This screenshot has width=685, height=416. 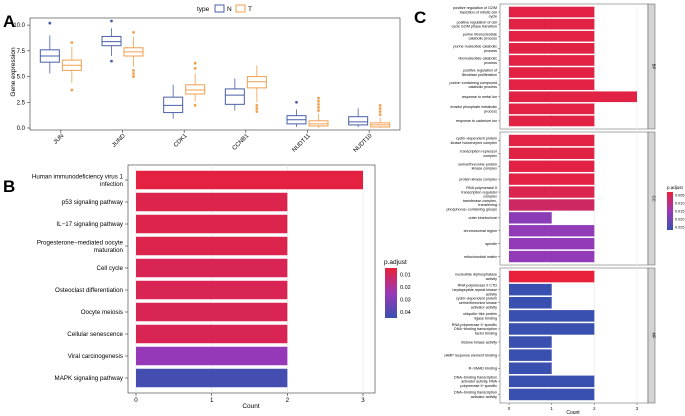 I want to click on y-tick-label: serine/threonine protein kinase complex, so click(x=477, y=166).